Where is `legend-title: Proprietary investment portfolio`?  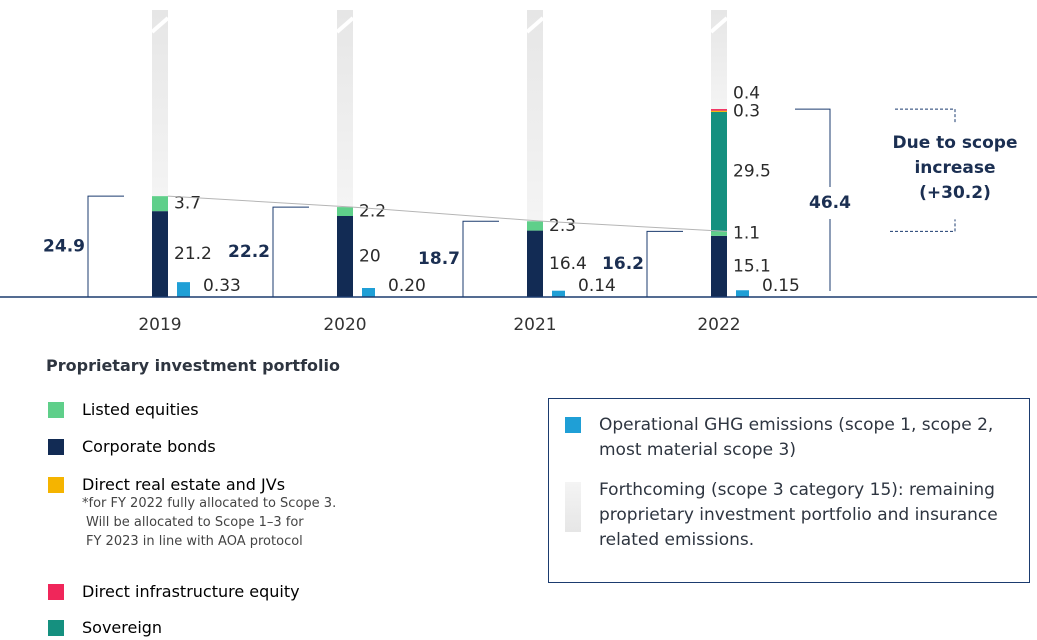 legend-title: Proprietary investment portfolio is located at coordinates (193, 365).